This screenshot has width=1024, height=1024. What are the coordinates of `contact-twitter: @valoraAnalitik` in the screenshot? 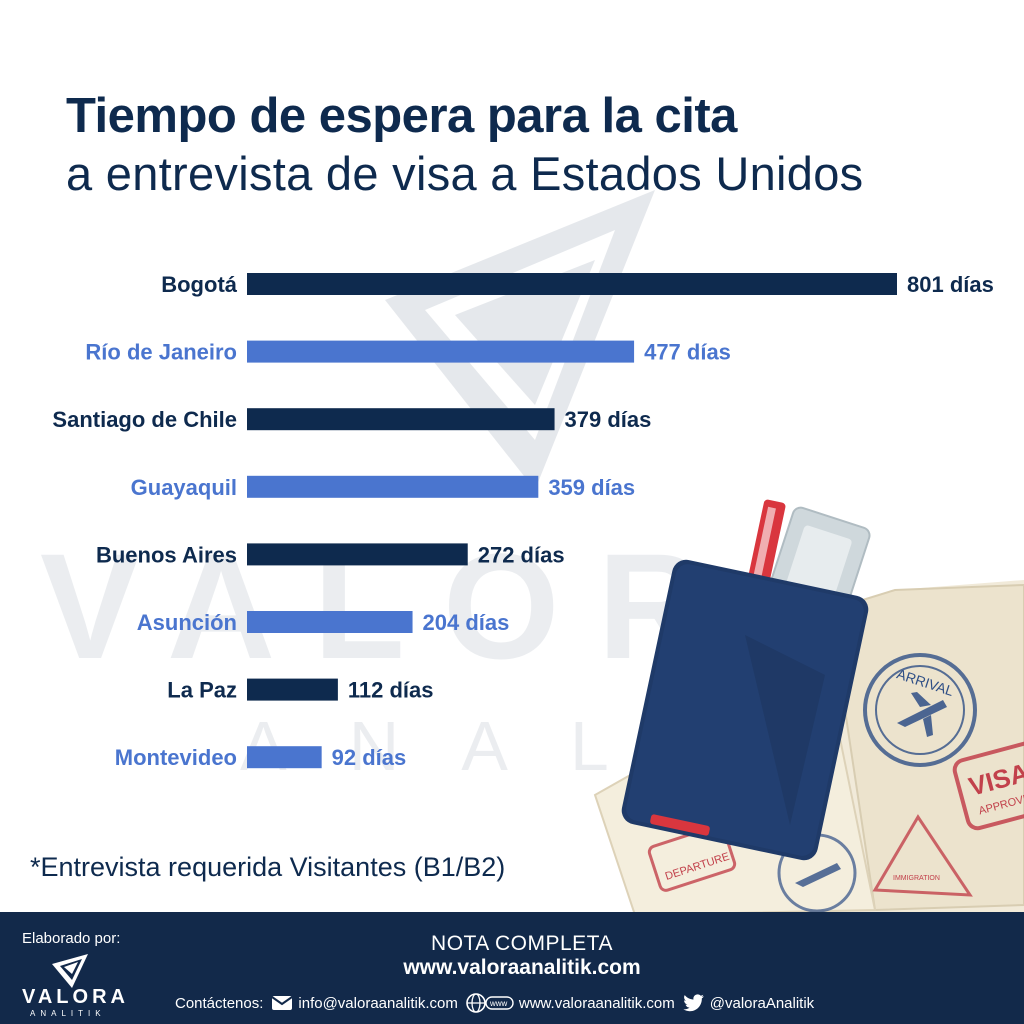 It's located at (762, 1003).